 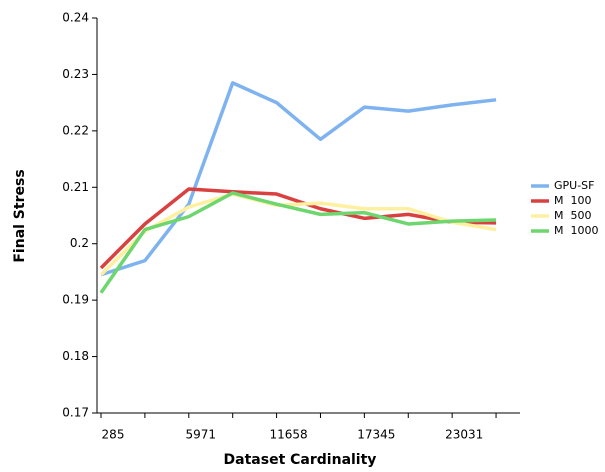 What do you see at coordinates (75, 130) in the screenshot?
I see `y-tick-label: 0.22` at bounding box center [75, 130].